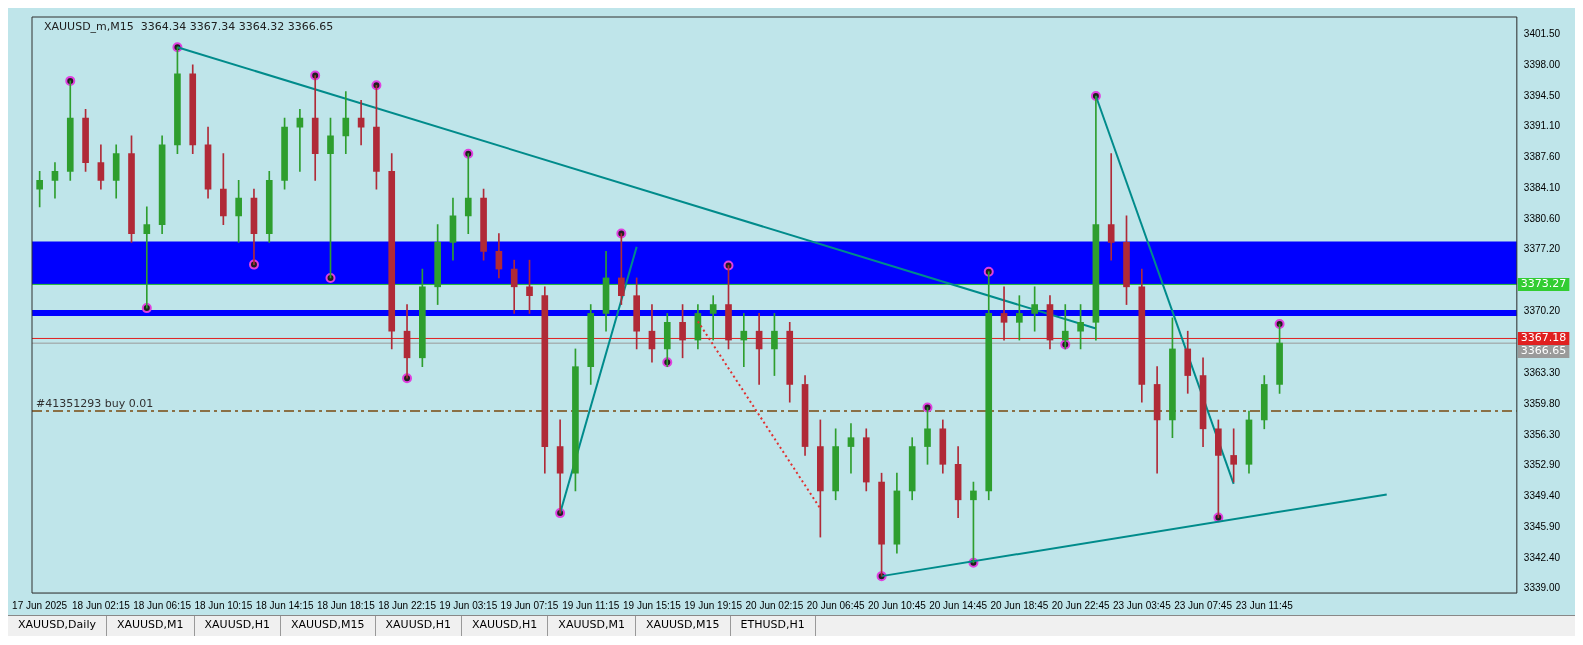 Image resolution: width=1583 pixels, height=645 pixels. What do you see at coordinates (1542, 372) in the screenshot?
I see `y-tick-label: 3363.30` at bounding box center [1542, 372].